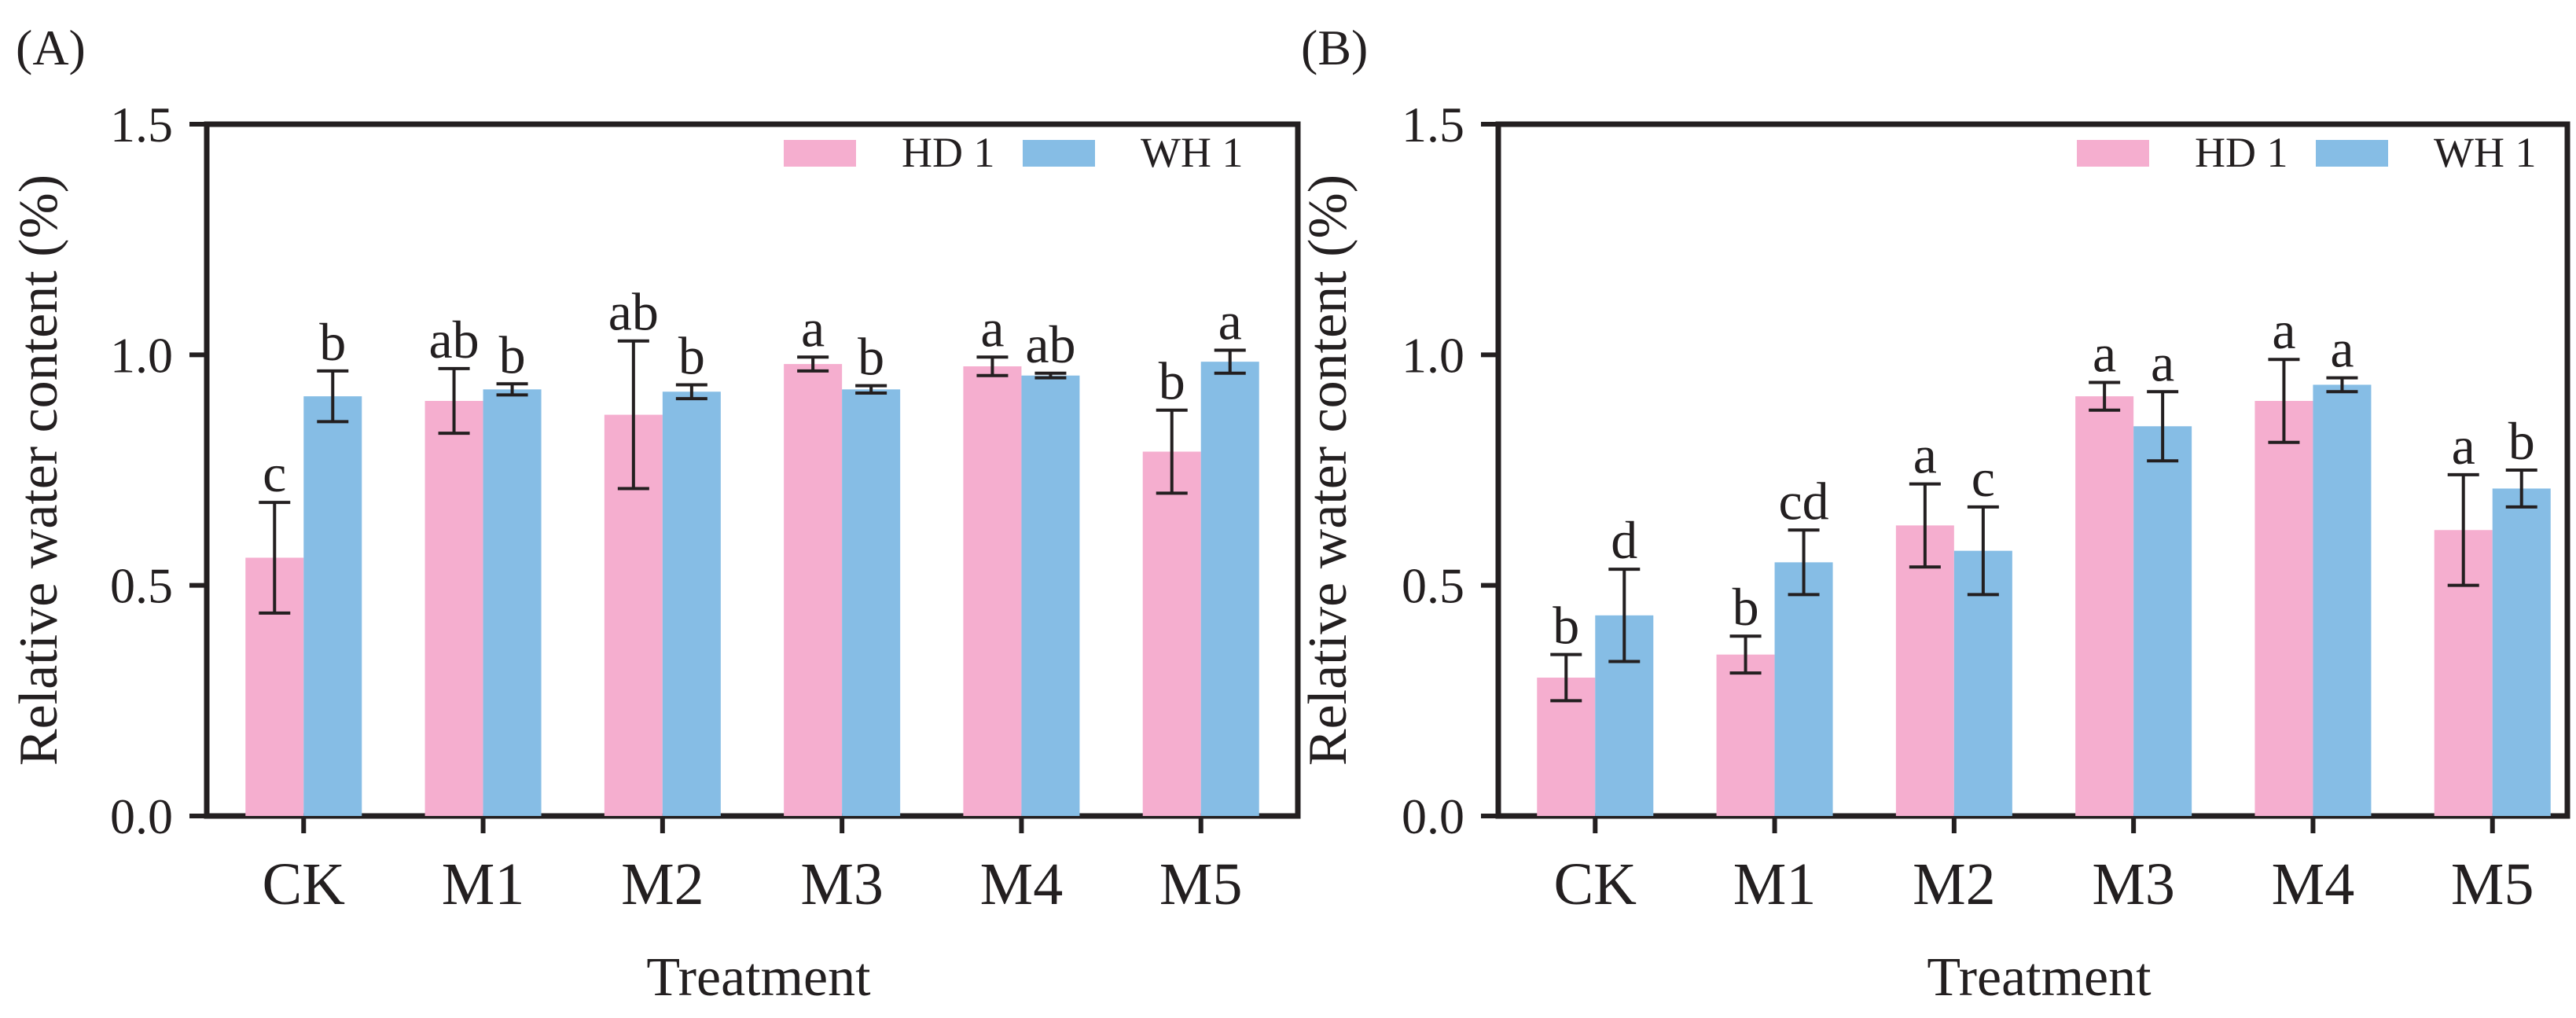  What do you see at coordinates (1334, 47) in the screenshot?
I see `panel-label: (B)` at bounding box center [1334, 47].